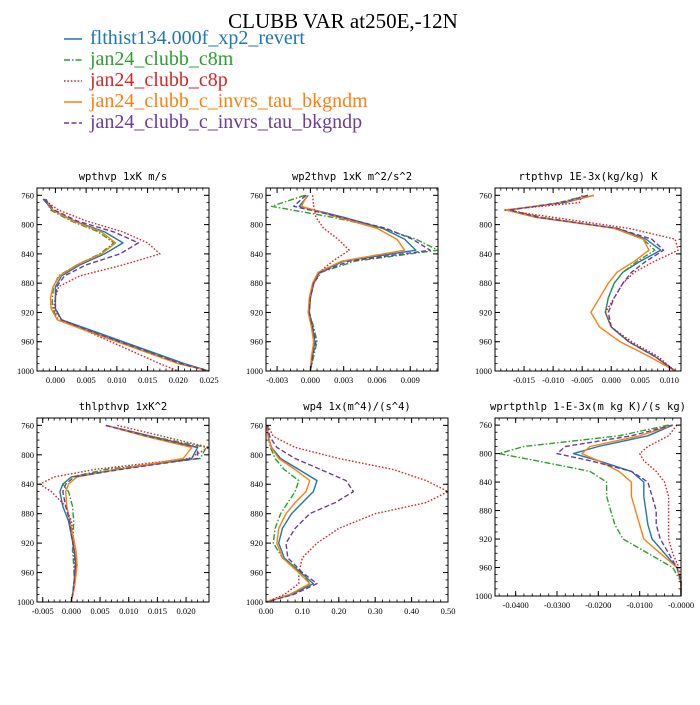  Describe the element at coordinates (208, 380) in the screenshot. I see `x-tick-label: 0.025` at that location.